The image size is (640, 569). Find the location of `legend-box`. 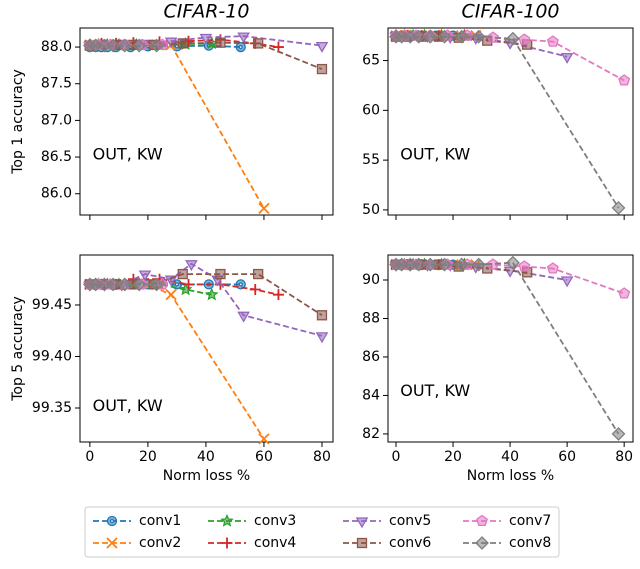

legend-box is located at coordinates (322, 532).